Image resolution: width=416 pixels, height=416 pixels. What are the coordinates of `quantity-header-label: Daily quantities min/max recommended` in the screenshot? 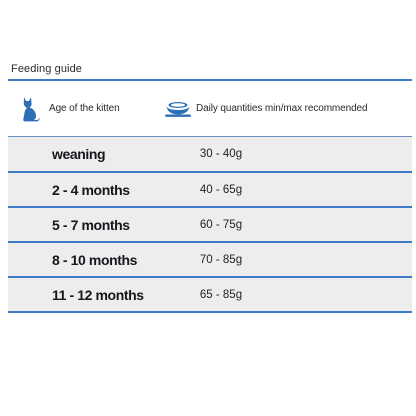 It's located at (282, 108).